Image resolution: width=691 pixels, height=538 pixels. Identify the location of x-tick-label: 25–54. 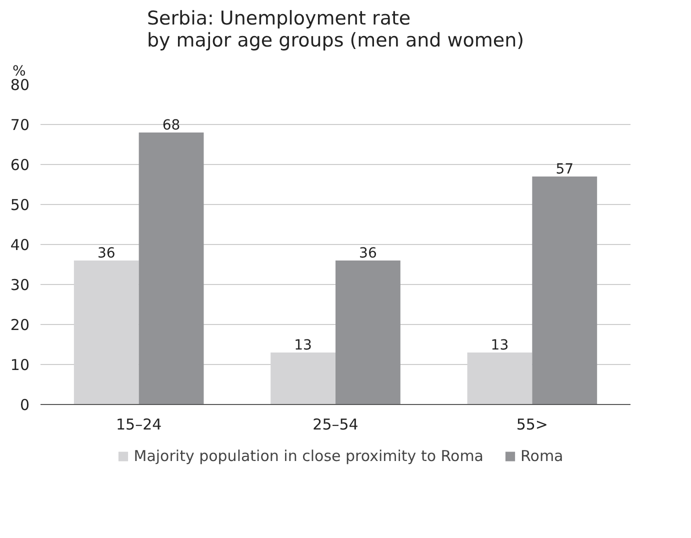
(335, 425).